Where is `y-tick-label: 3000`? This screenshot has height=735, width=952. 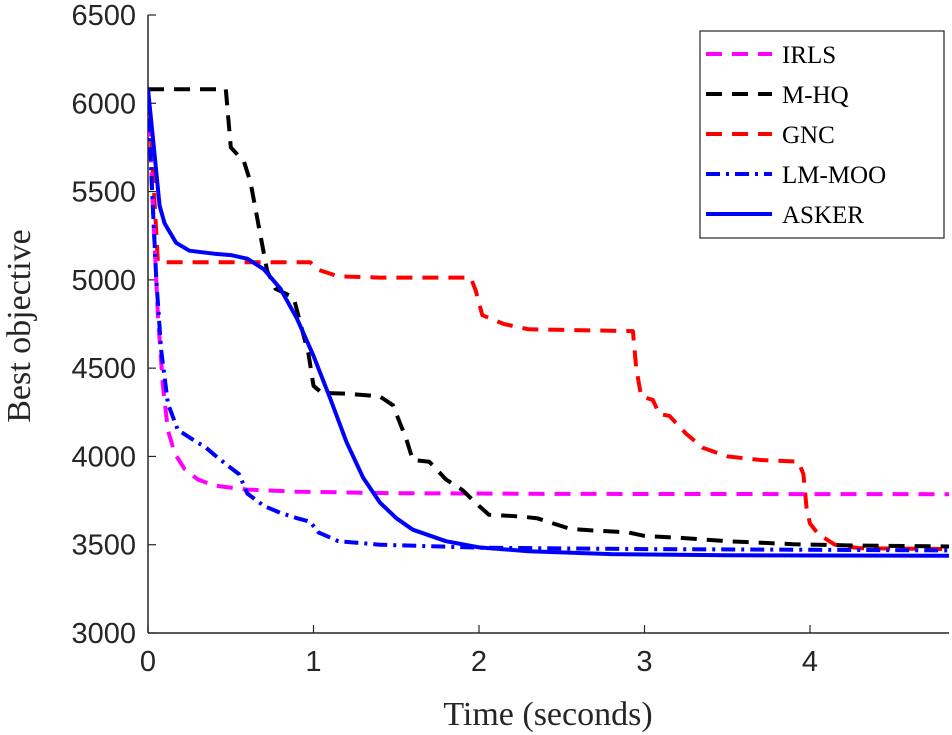
y-tick-label: 3000 is located at coordinates (103, 634).